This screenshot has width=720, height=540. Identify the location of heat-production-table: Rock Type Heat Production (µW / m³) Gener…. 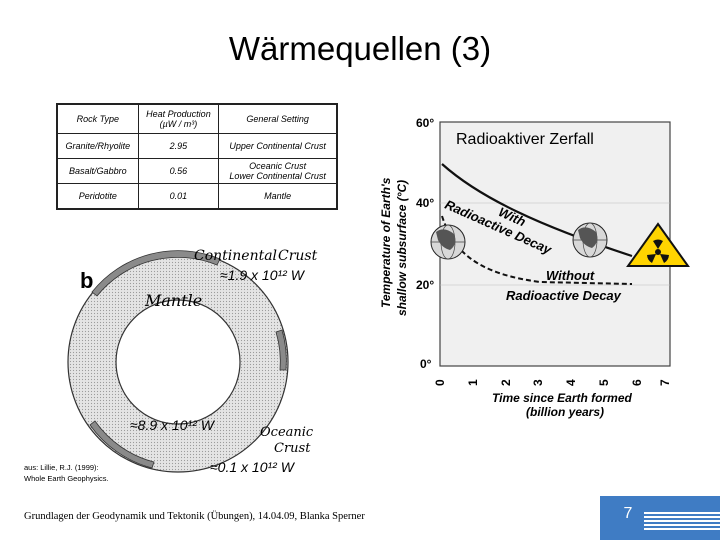
(197, 156).